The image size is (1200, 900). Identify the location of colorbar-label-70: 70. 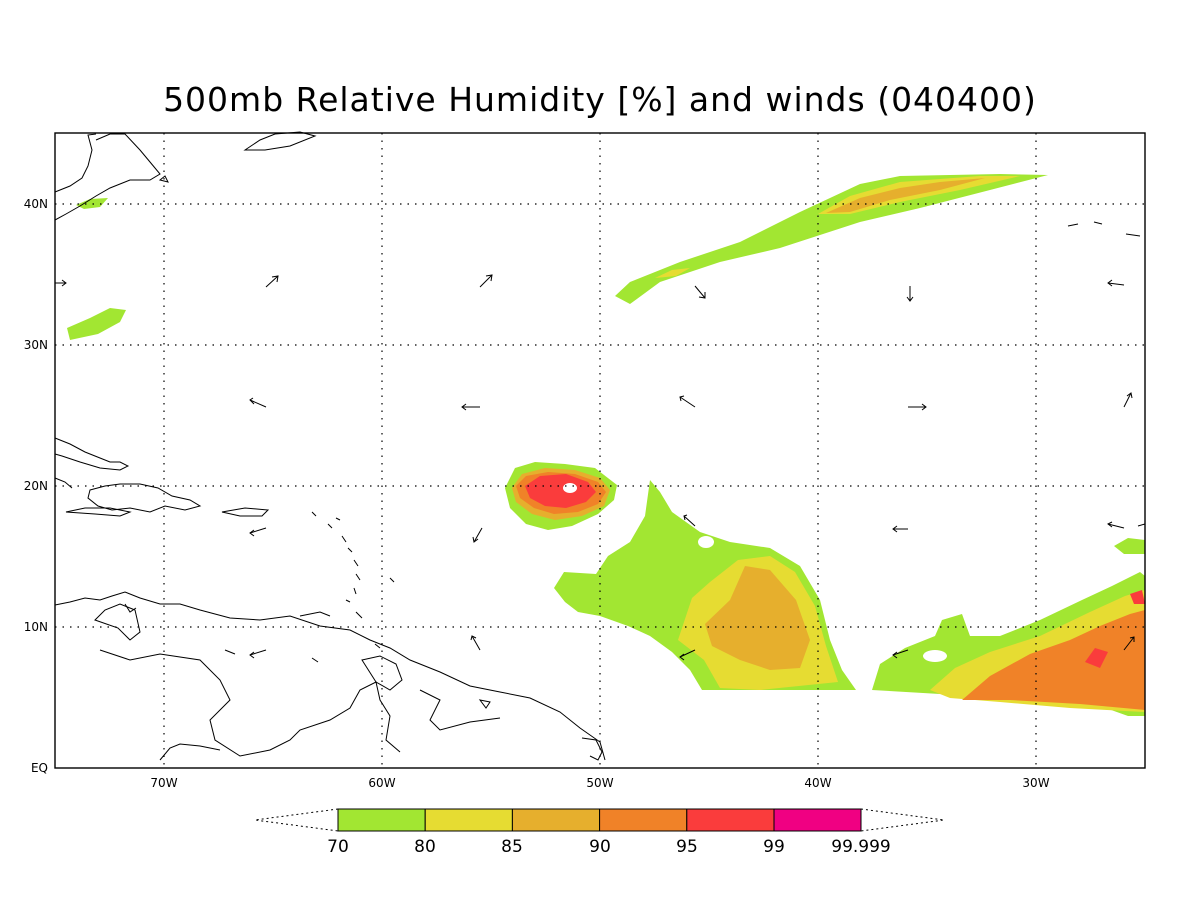
(338, 847).